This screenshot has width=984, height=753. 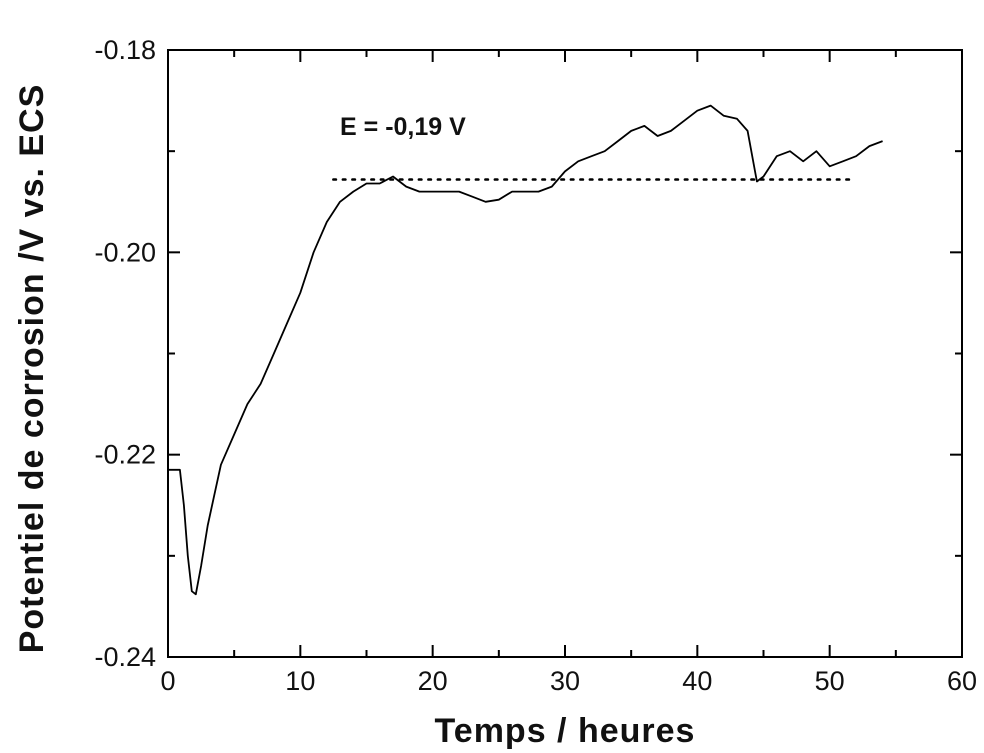 I want to click on x-tick-label: 30, so click(x=565, y=681).